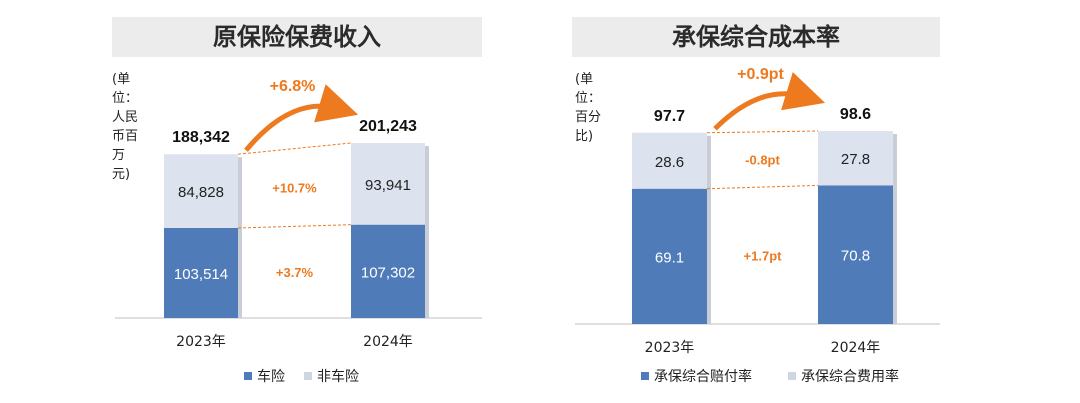  I want to click on data-label: 69.1, so click(669, 257).